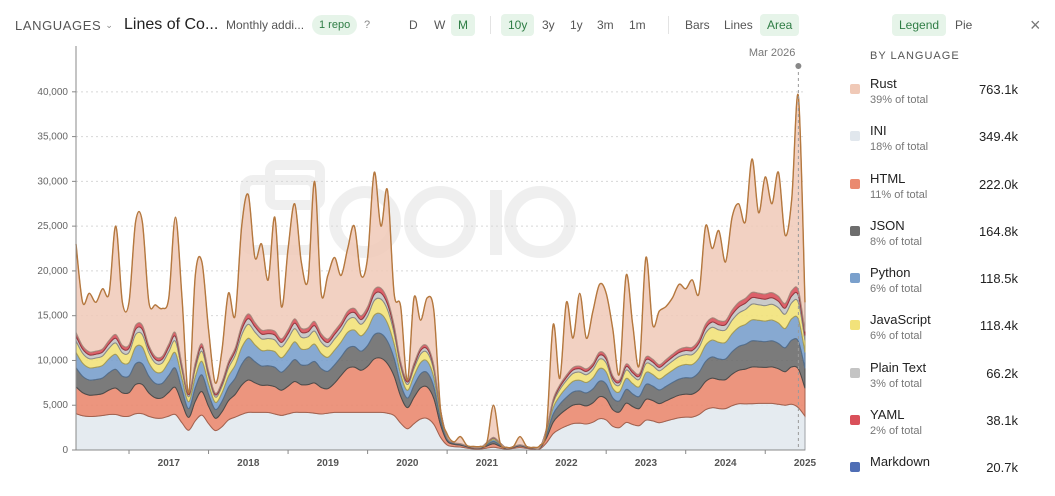 The height and width of the screenshot is (496, 1055). What do you see at coordinates (883, 83) in the screenshot?
I see `legend-name: Rust` at bounding box center [883, 83].